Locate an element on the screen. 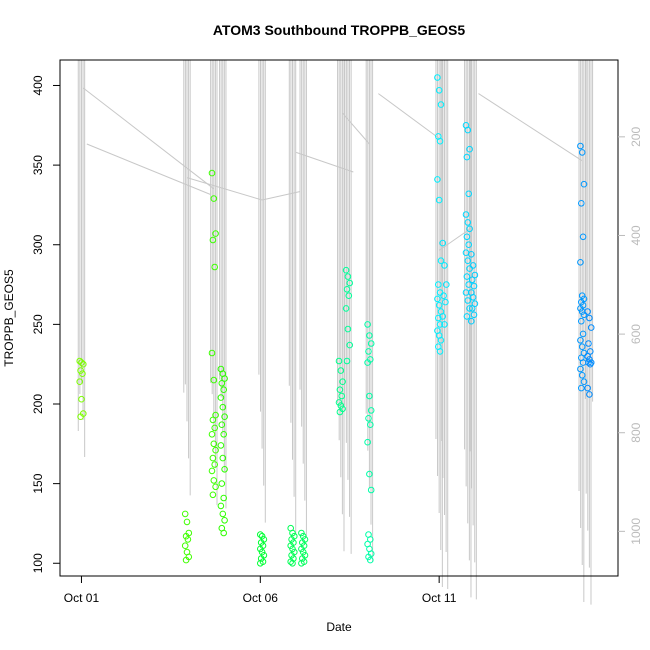 Image resolution: width=650 pixels, height=650 pixels. x-axis: Oct 01 Oct 06 Oct 11 is located at coordinates (260, 590).